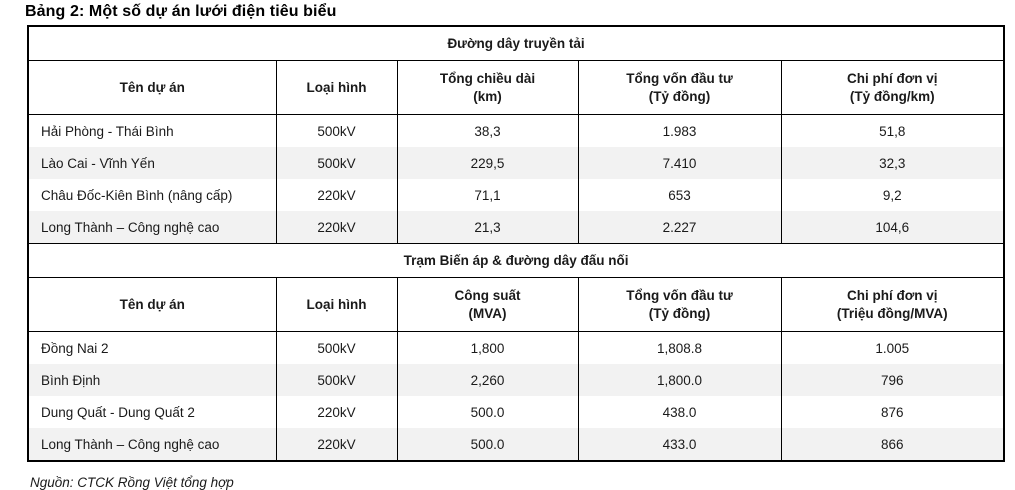 This screenshot has height=490, width=1015. Describe the element at coordinates (487, 87) in the screenshot. I see `column-header-length: Tổng chiều dài (km)` at that location.